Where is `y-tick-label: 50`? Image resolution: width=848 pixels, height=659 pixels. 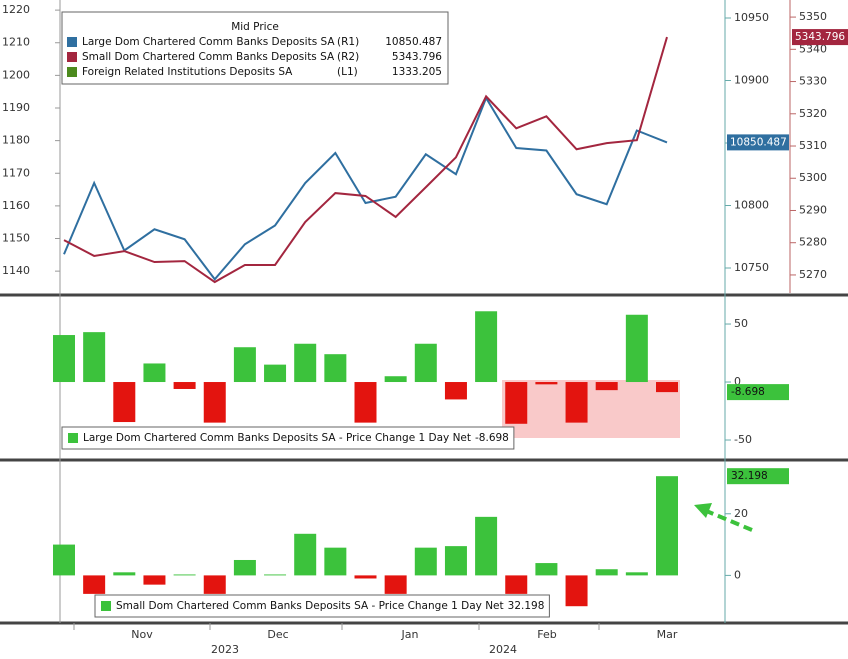 y-tick-label: 50 is located at coordinates (741, 323).